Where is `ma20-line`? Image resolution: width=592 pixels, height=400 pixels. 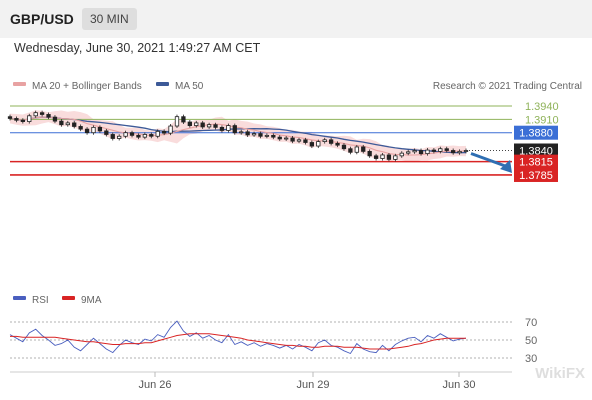
ma20-line is located at coordinates (237, 136).